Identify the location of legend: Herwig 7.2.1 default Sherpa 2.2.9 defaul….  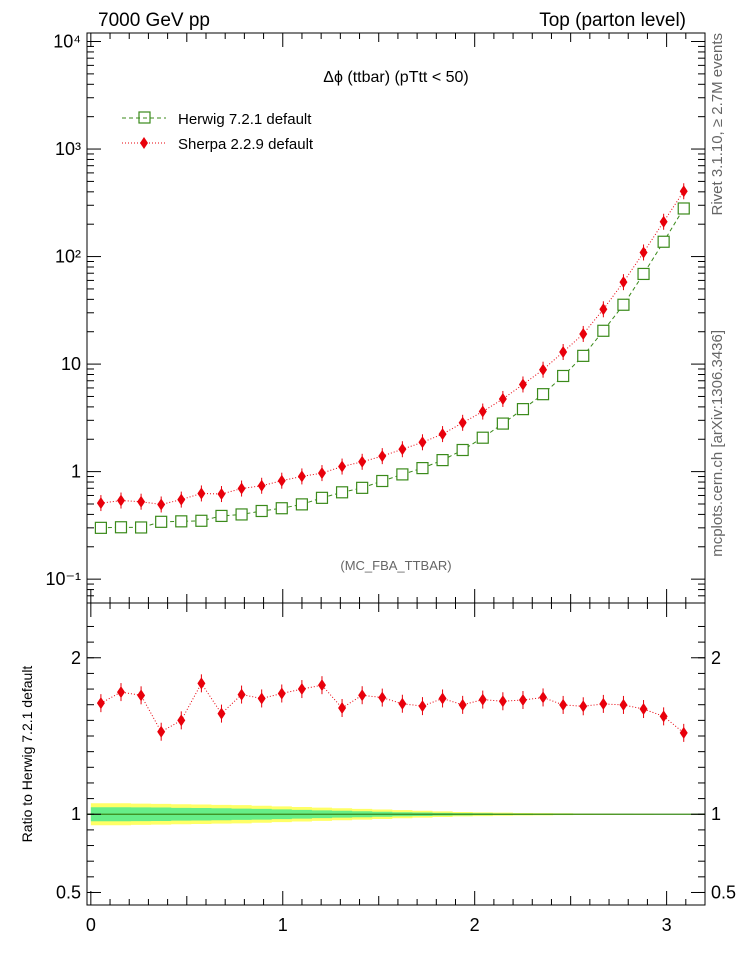
(218, 132).